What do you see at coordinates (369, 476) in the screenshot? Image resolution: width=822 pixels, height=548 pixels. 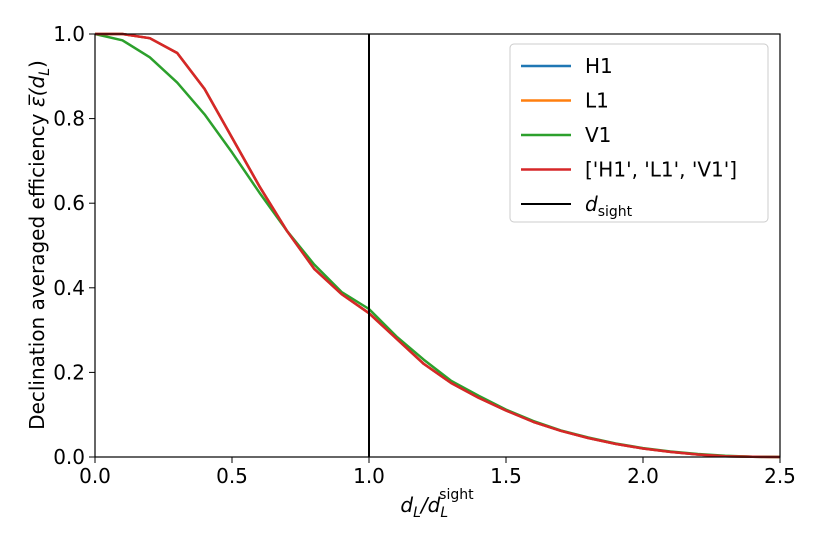 I see `x-tick-label: 1.0` at bounding box center [369, 476].